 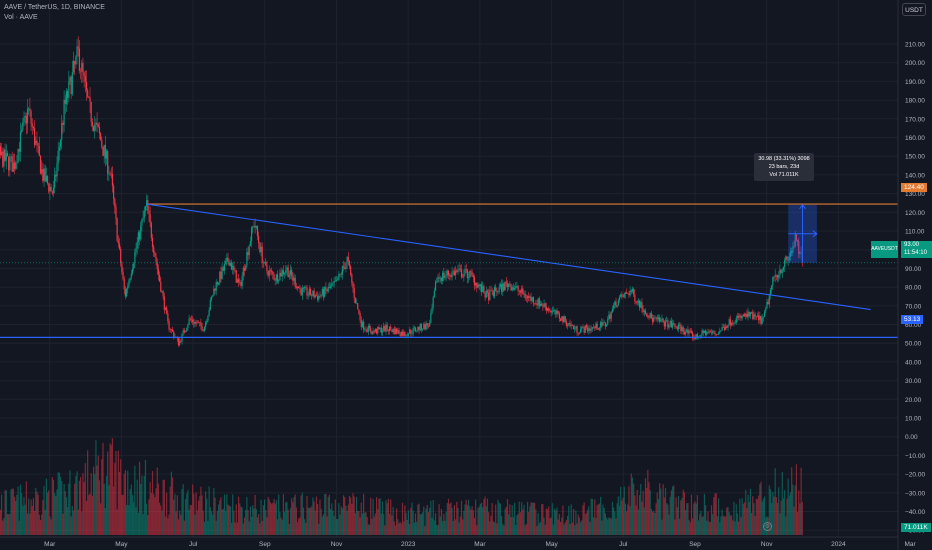 What do you see at coordinates (54, 7) in the screenshot?
I see `symbol-legend: AAVE / TetherUS, 1D, BINANCE` at bounding box center [54, 7].